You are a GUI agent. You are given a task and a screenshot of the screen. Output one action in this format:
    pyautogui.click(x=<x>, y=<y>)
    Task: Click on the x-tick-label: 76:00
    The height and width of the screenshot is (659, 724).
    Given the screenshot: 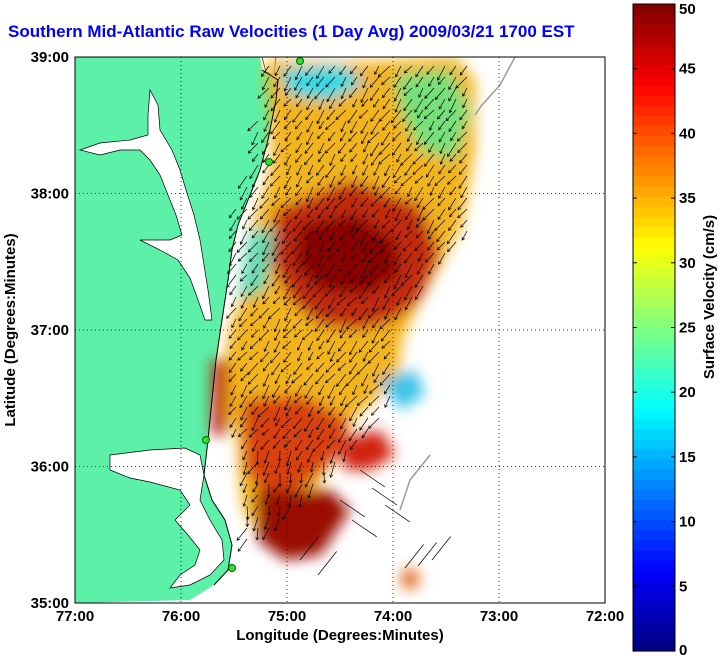 What is the action you would take?
    pyautogui.click(x=181, y=616)
    